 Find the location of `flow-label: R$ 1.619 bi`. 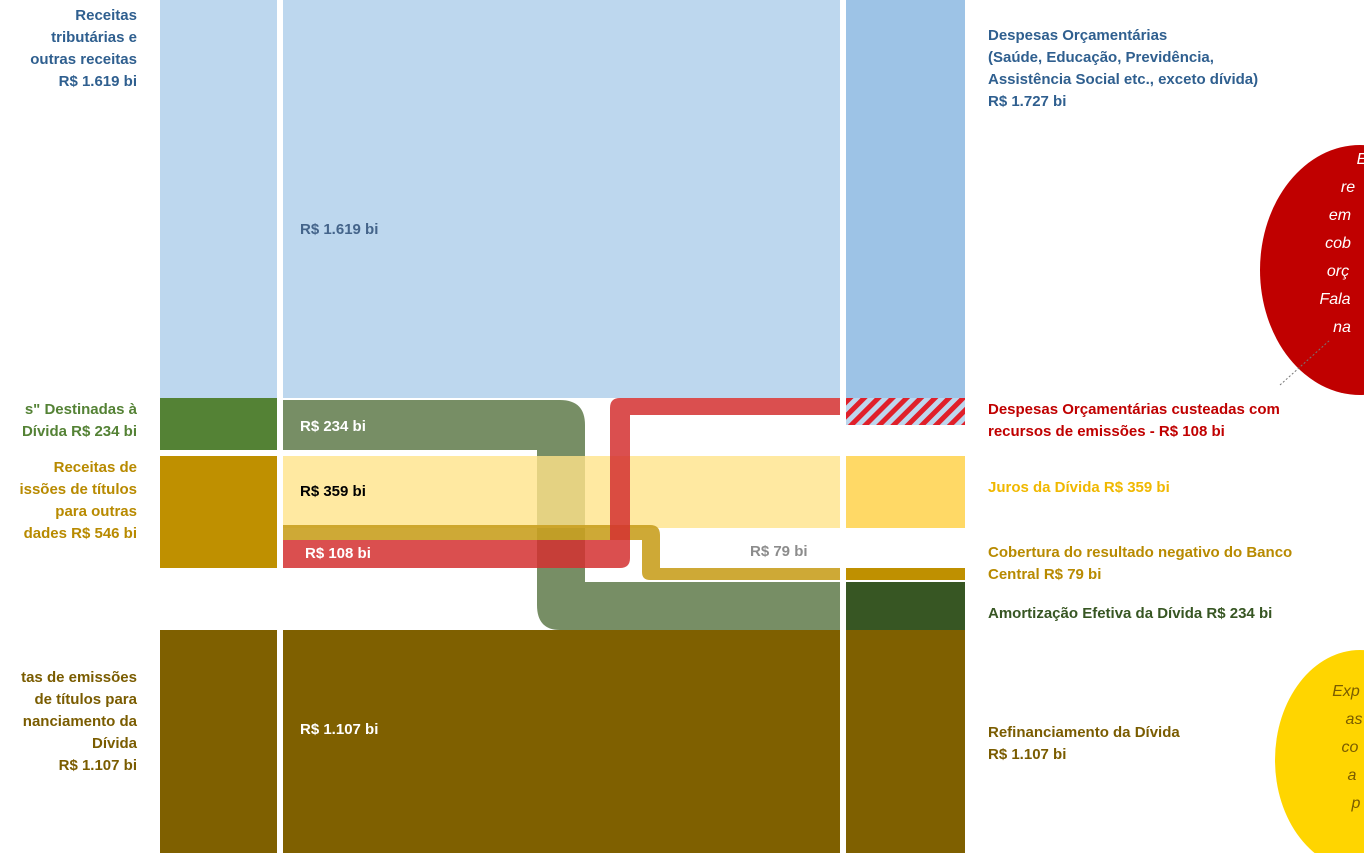

flow-label: R$ 1.619 bi is located at coordinates (339, 229).